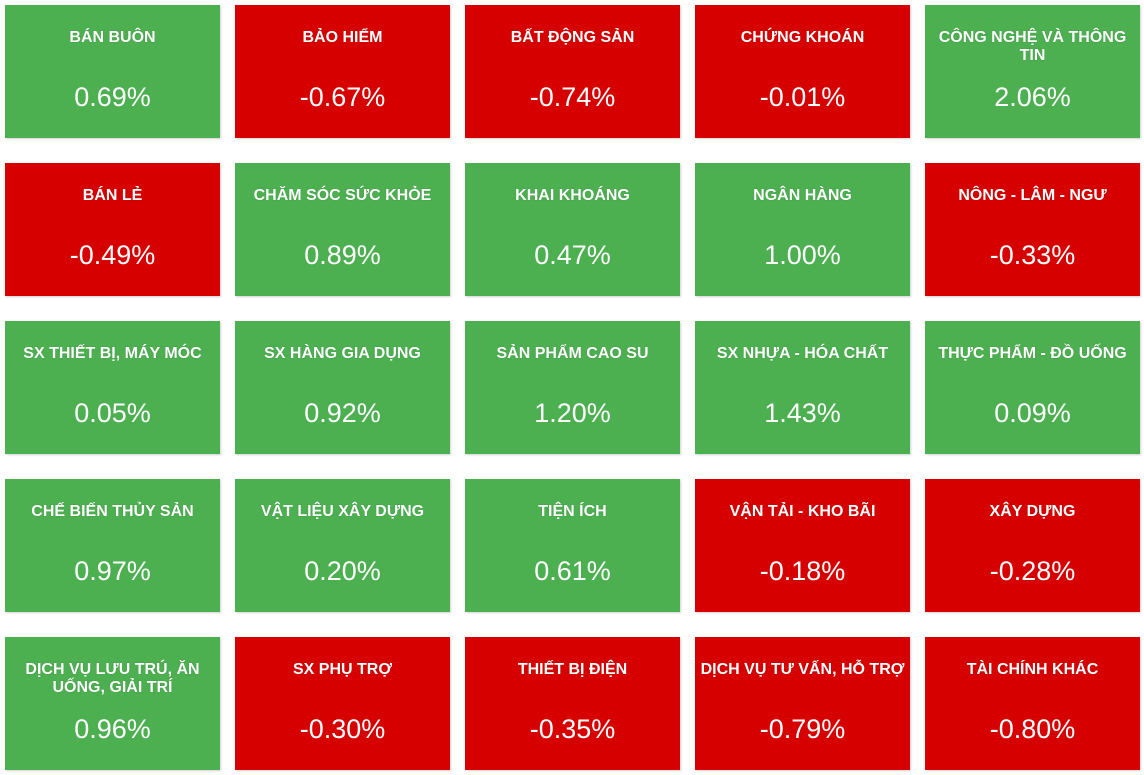 This screenshot has height=775, width=1144. Describe the element at coordinates (802, 71) in the screenshot. I see `sector-tile-chung-khoan: CHỨNG KHOÁN -0.01%` at that location.